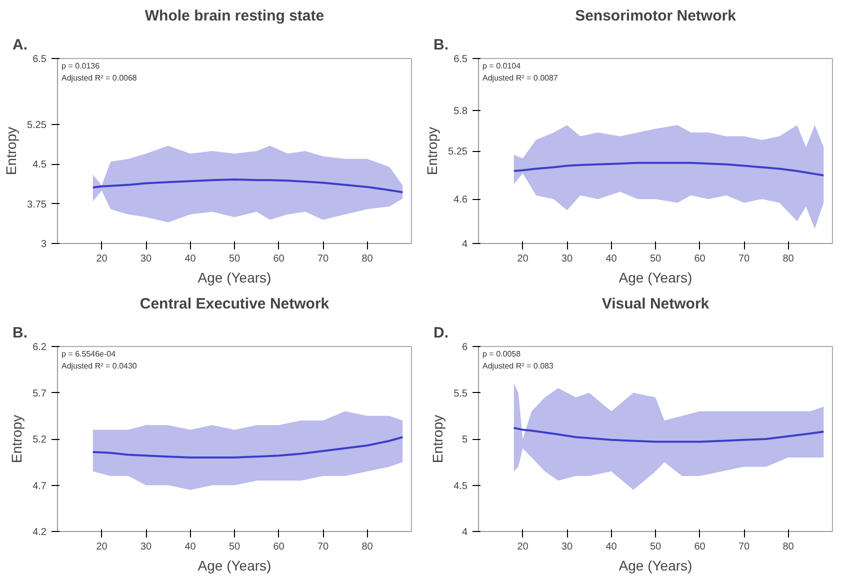 Image resolution: width=842 pixels, height=577 pixels. What do you see at coordinates (235, 304) in the screenshot?
I see `chart-title: Central Executive Network` at bounding box center [235, 304].